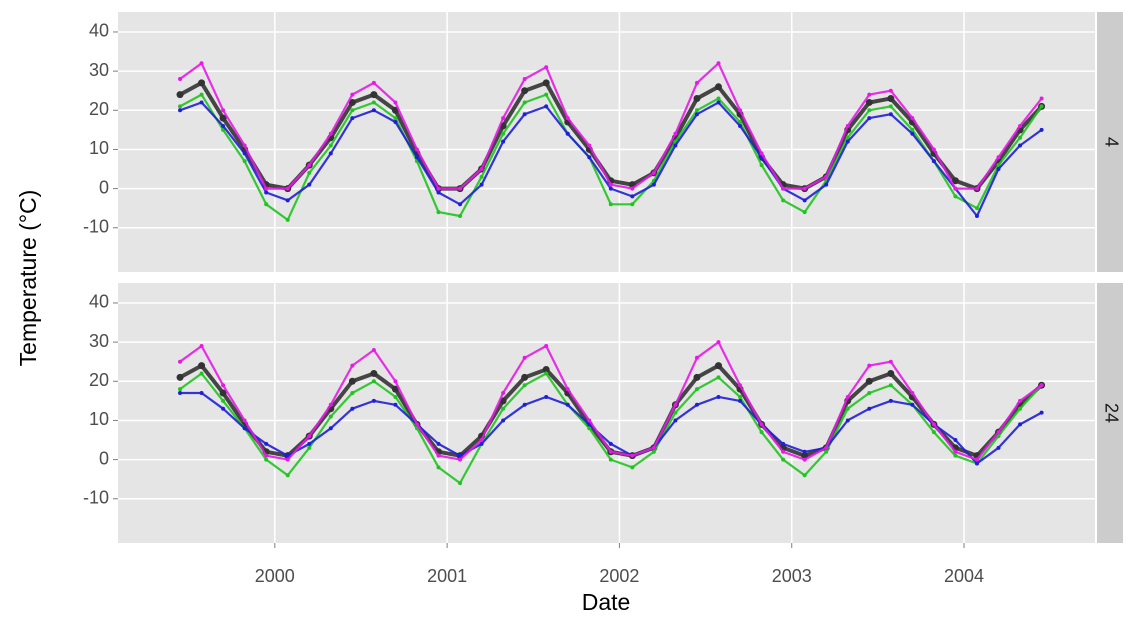  What do you see at coordinates (964, 576) in the screenshot?
I see `x-tick-label: 2004` at bounding box center [964, 576].